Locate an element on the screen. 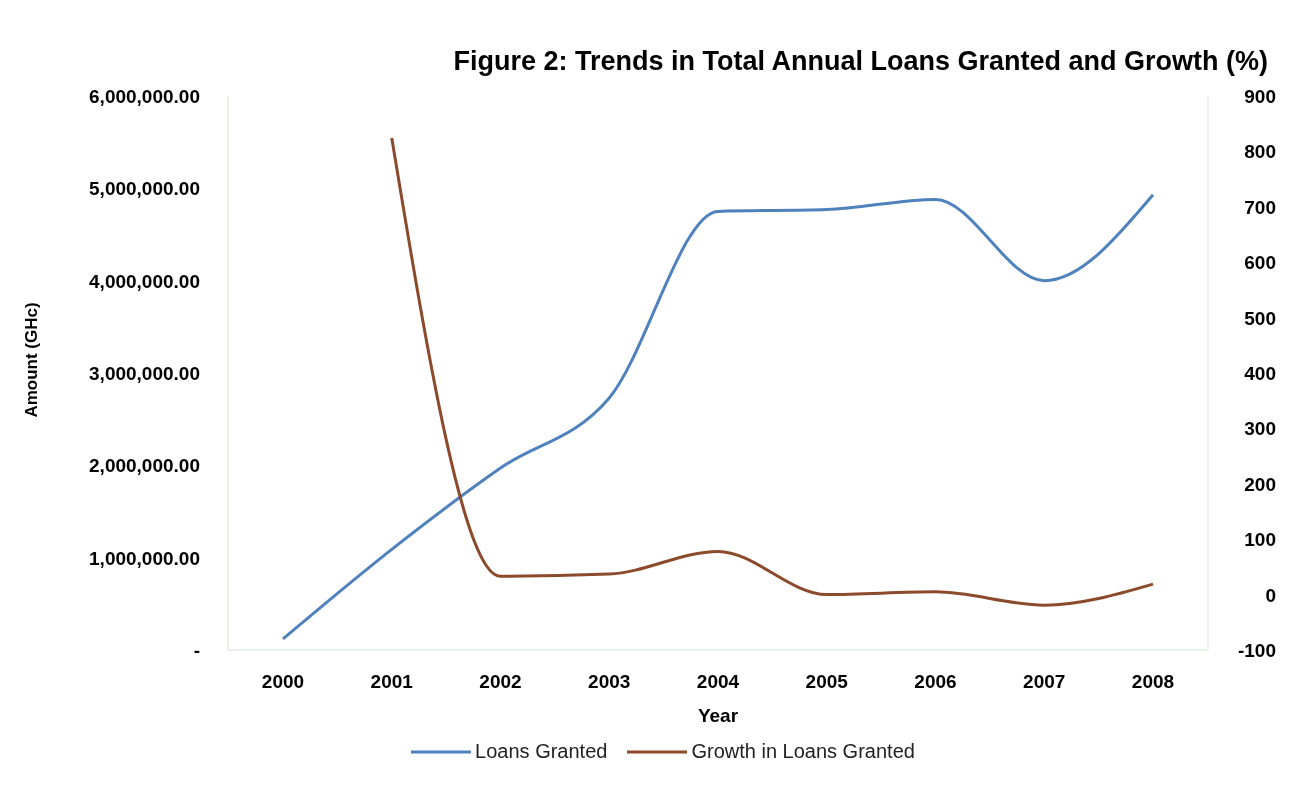  x-tick-label: 2001 is located at coordinates (392, 681).